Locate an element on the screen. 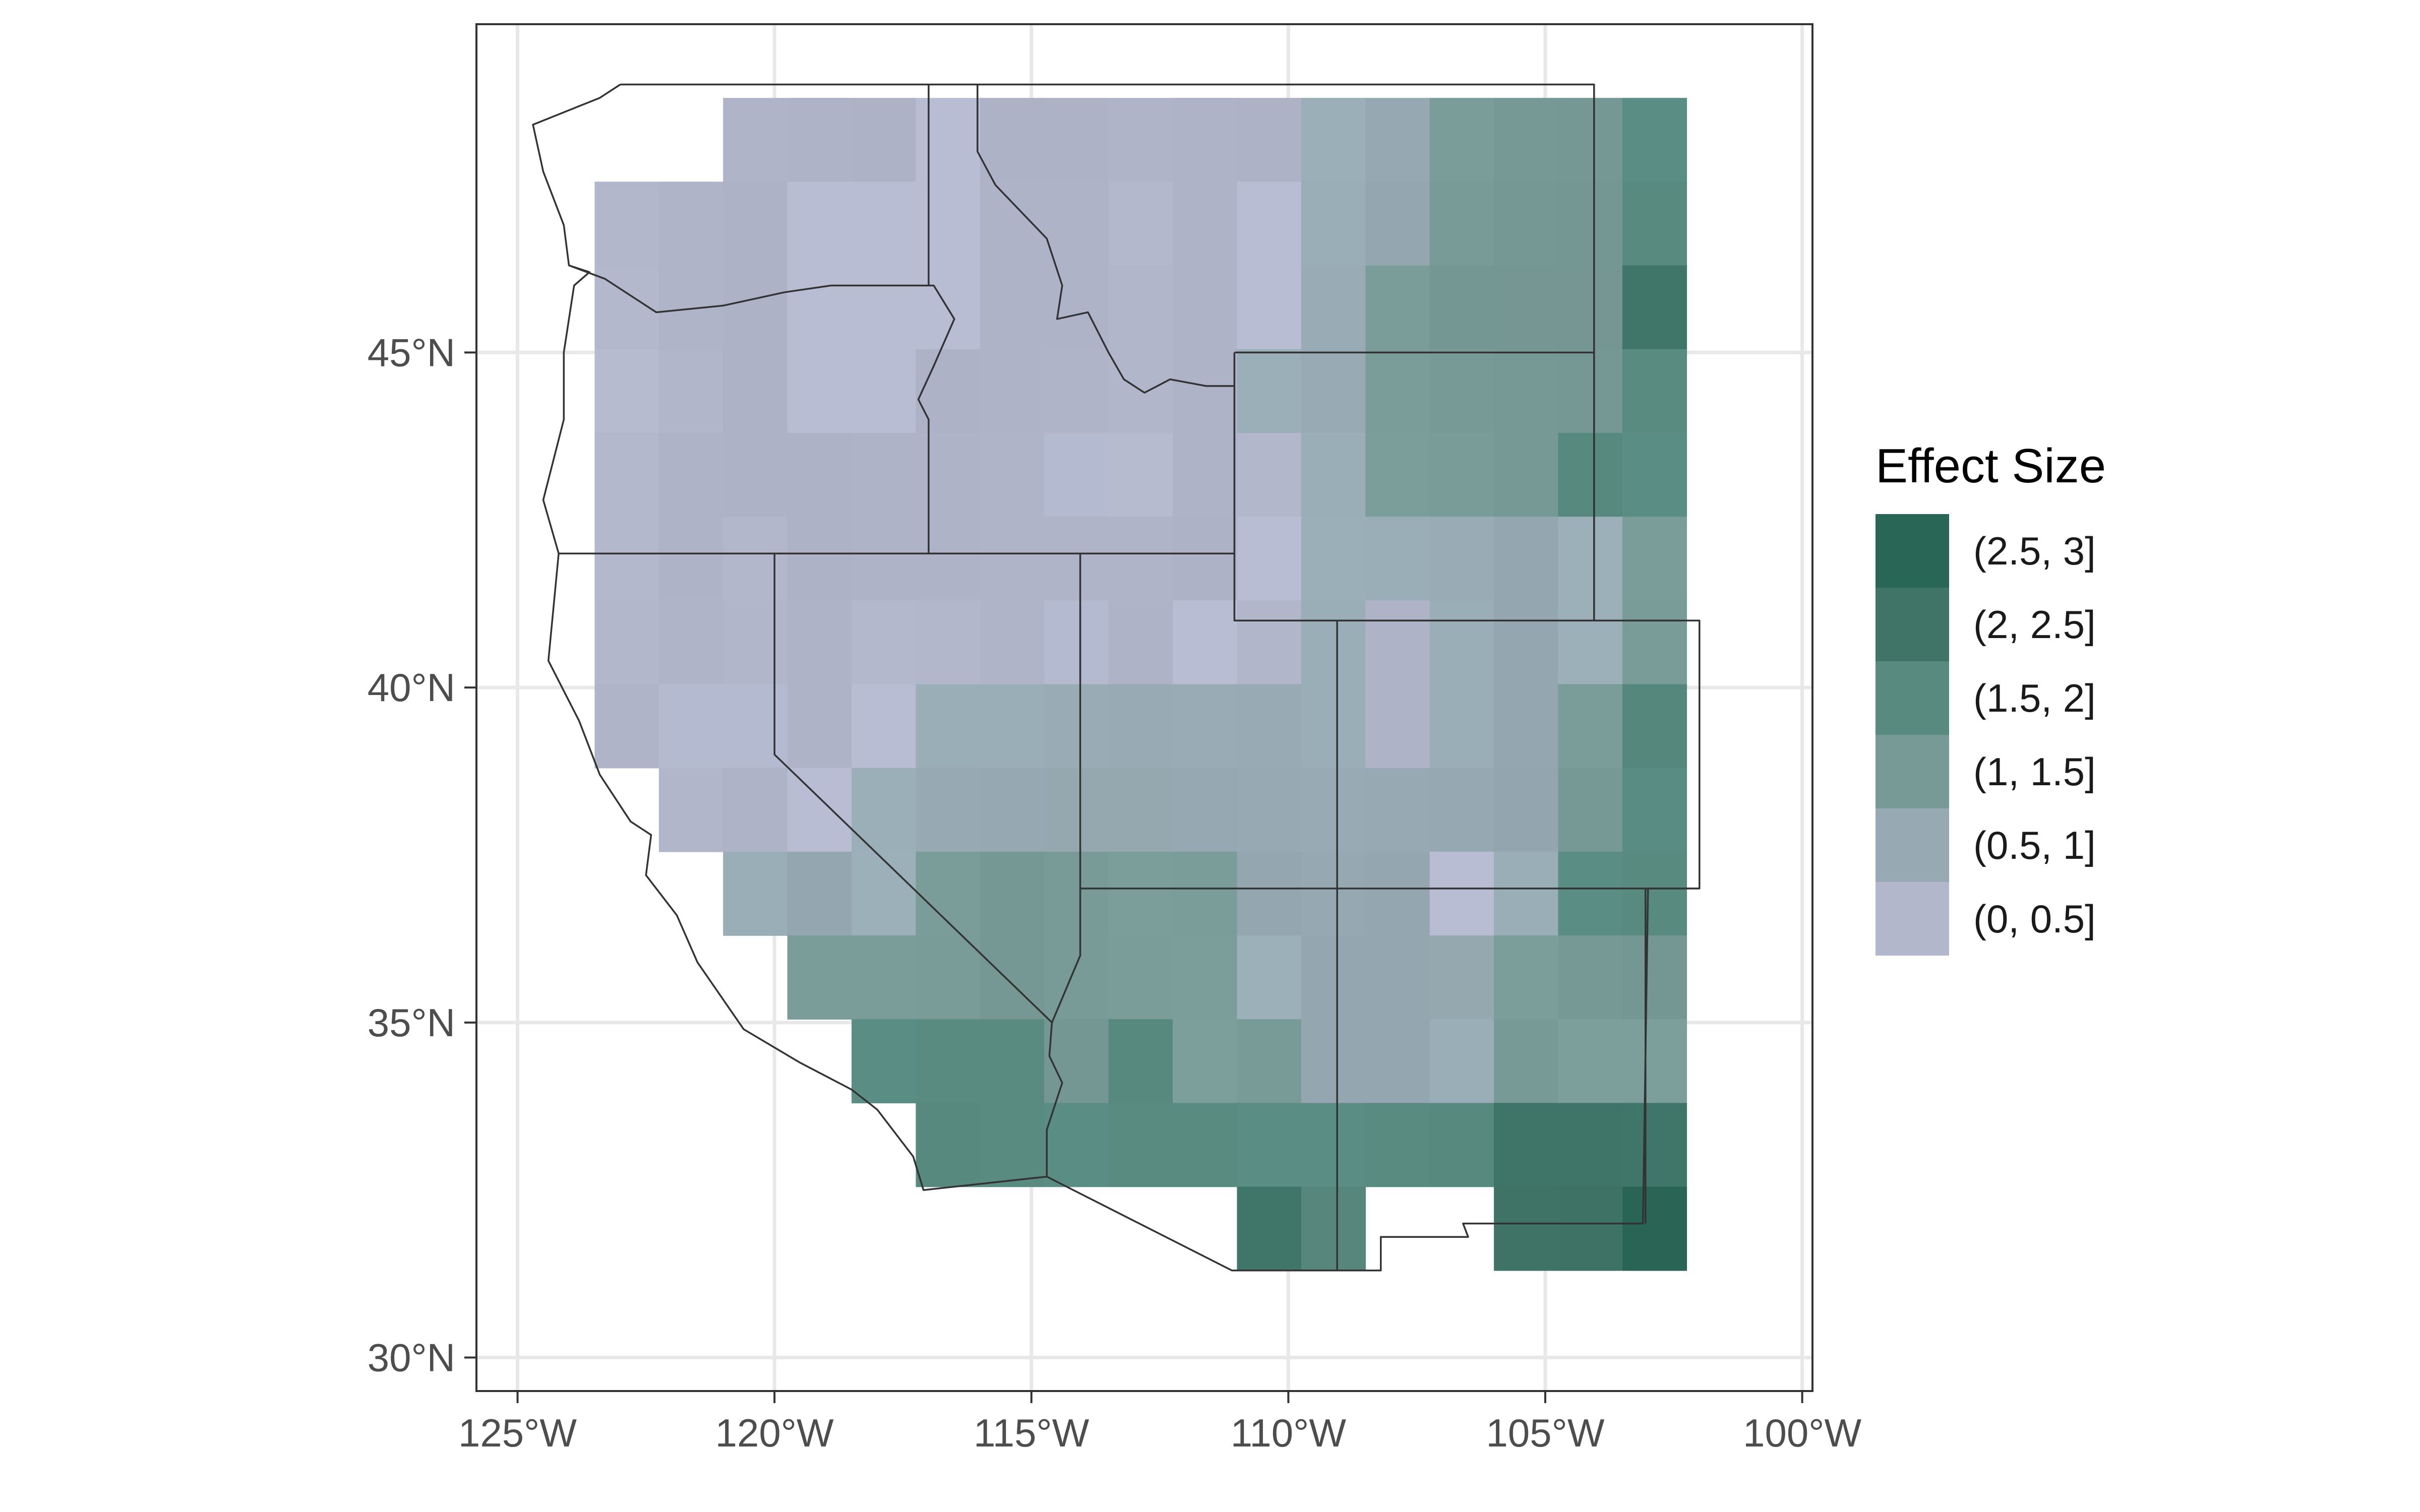 This screenshot has height=1512, width=2420. legend-label: (1, 1.5] is located at coordinates (2034, 771).